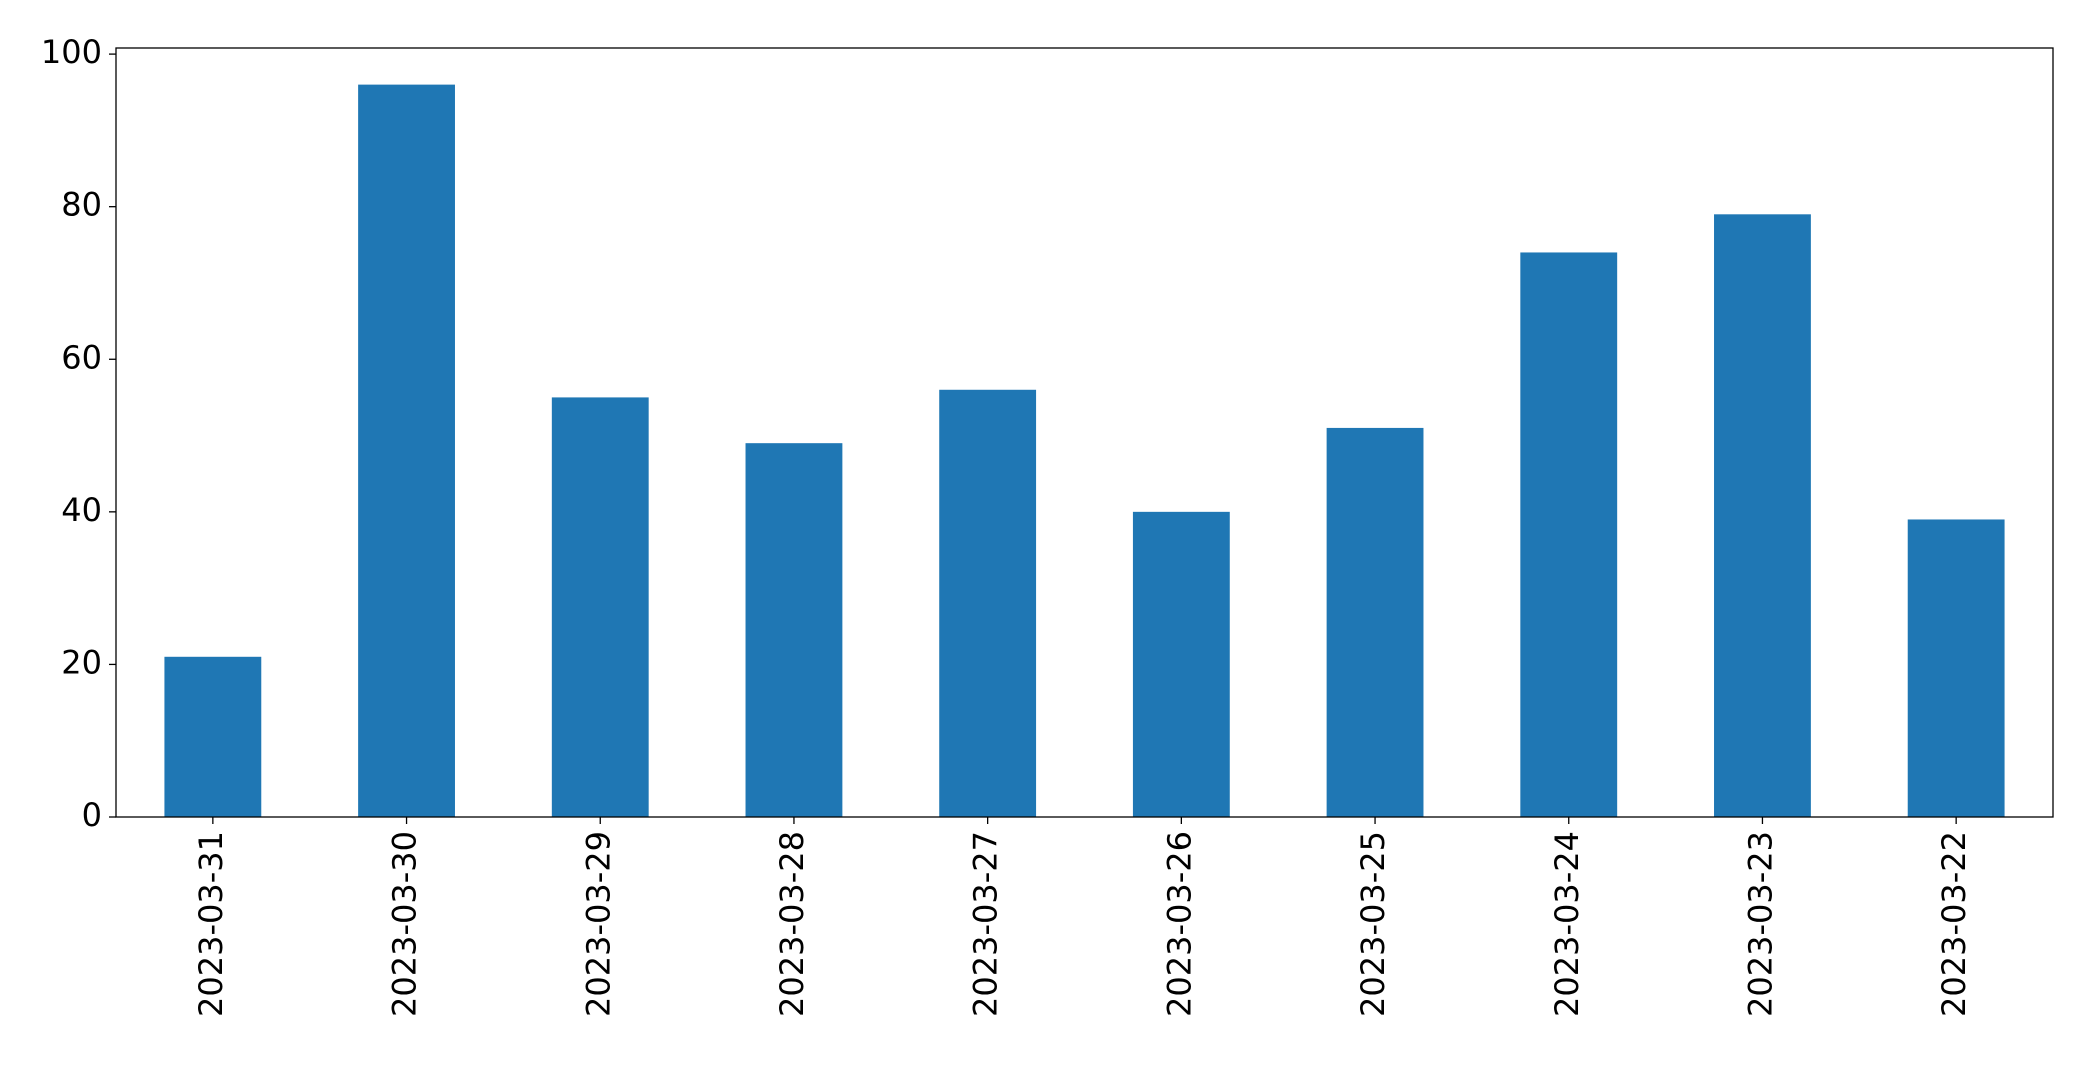 The height and width of the screenshot is (1069, 2093). I want to click on y-tick-label: 60, so click(81, 357).